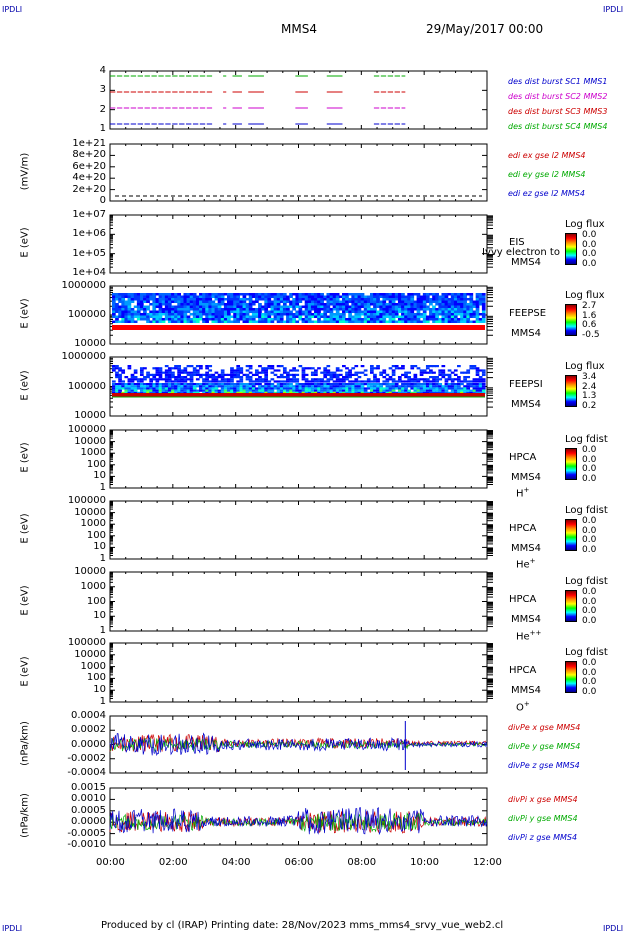 This screenshot has width=630, height=934. Describe the element at coordinates (25, 313) in the screenshot. I see `y-axis-label-feeps_e: E (eV)` at that location.